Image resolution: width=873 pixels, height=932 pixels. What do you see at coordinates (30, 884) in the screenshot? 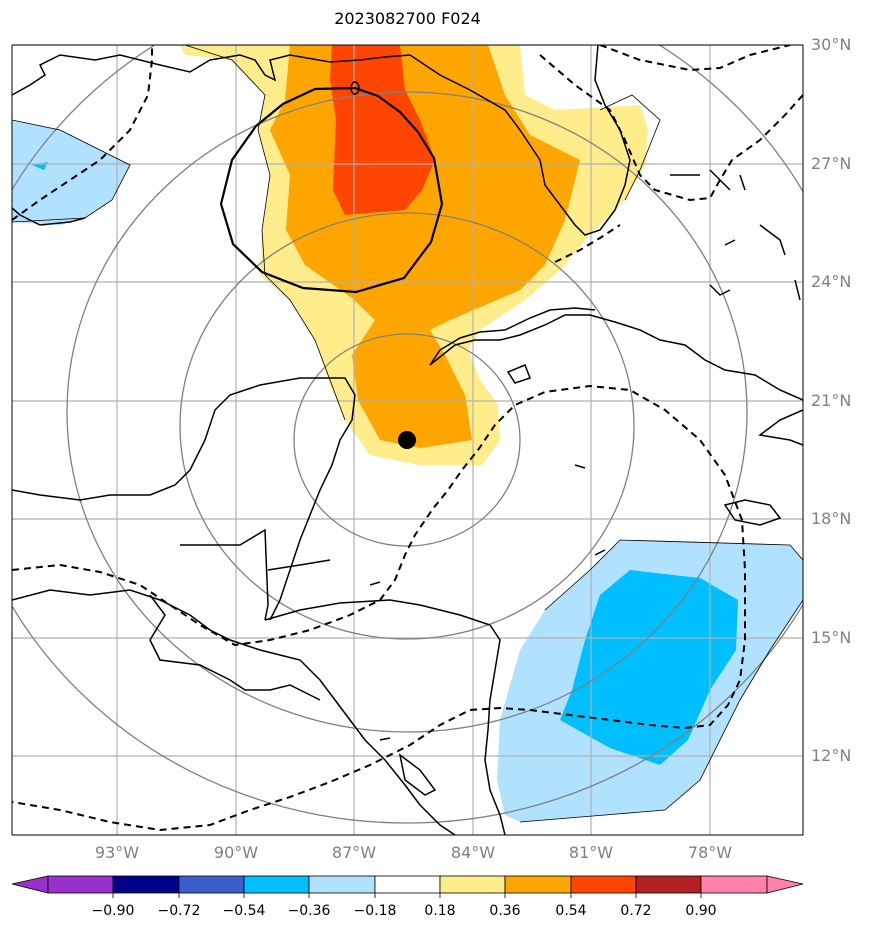
I see `colorbar-extend-left` at bounding box center [30, 884].